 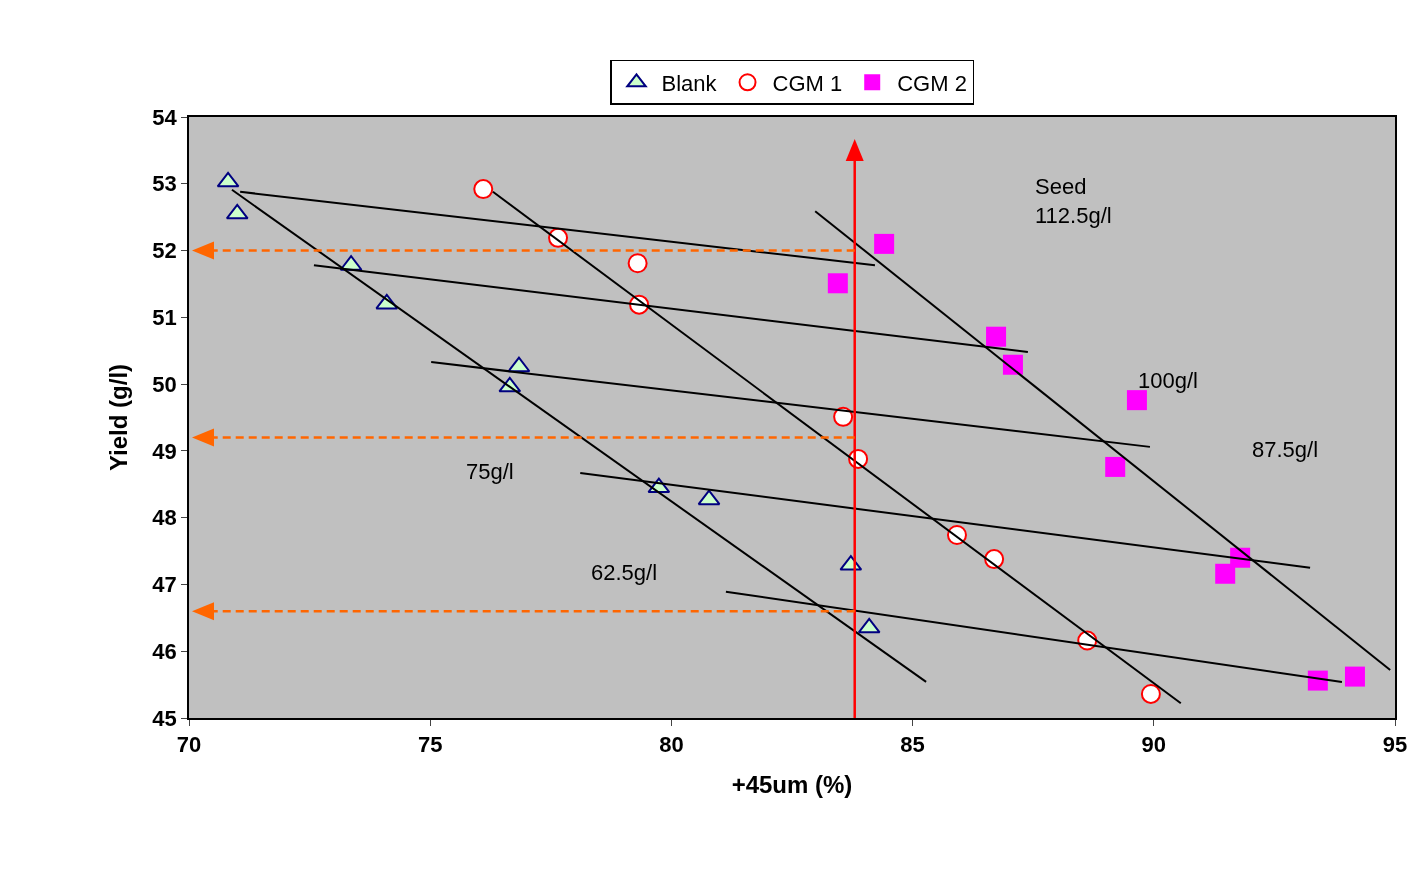 What do you see at coordinates (807, 83) in the screenshot?
I see `legend-label: CGM 1` at bounding box center [807, 83].